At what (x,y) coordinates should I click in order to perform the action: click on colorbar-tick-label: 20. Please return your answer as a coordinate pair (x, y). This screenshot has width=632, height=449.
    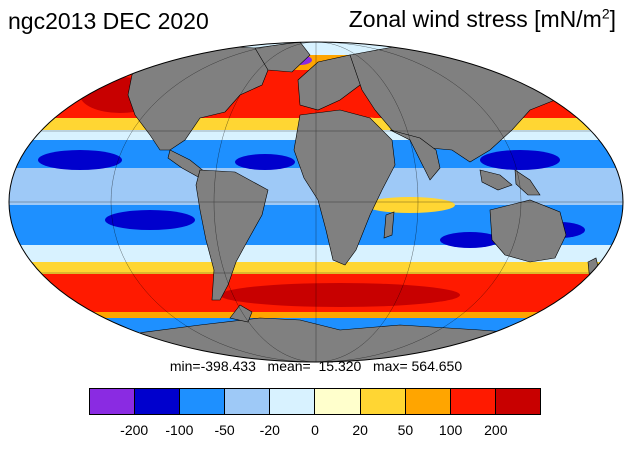
    Looking at the image, I should click on (360, 430).